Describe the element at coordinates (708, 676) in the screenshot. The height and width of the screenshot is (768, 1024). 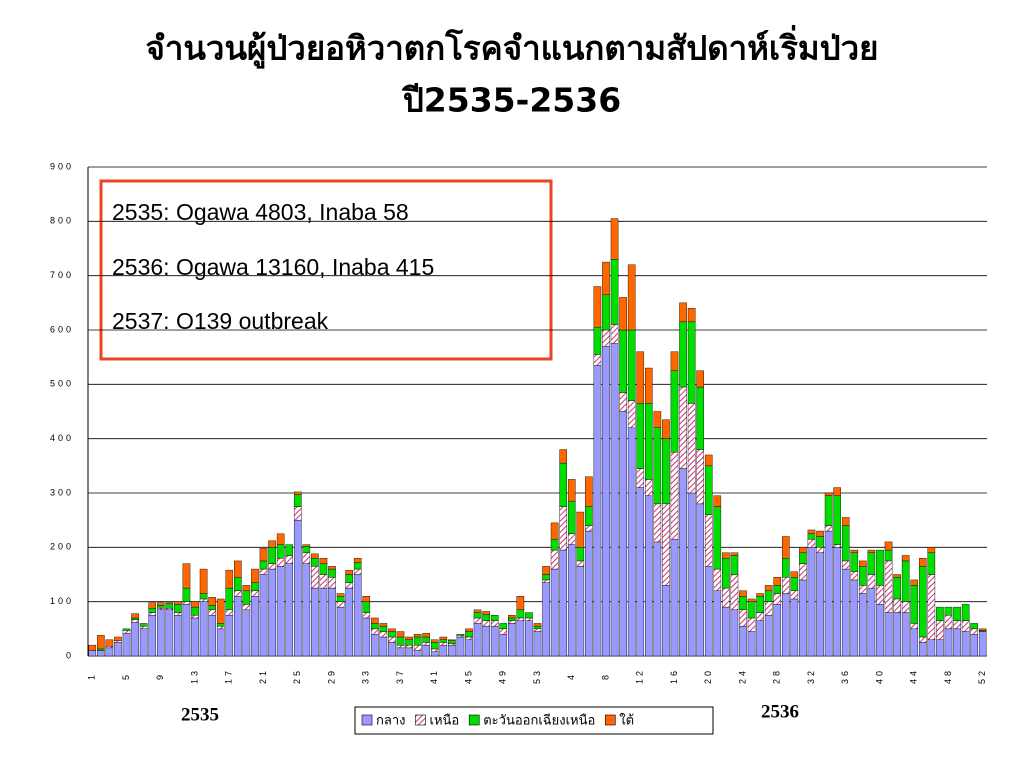
I see `x-tick-label: 20` at that location.